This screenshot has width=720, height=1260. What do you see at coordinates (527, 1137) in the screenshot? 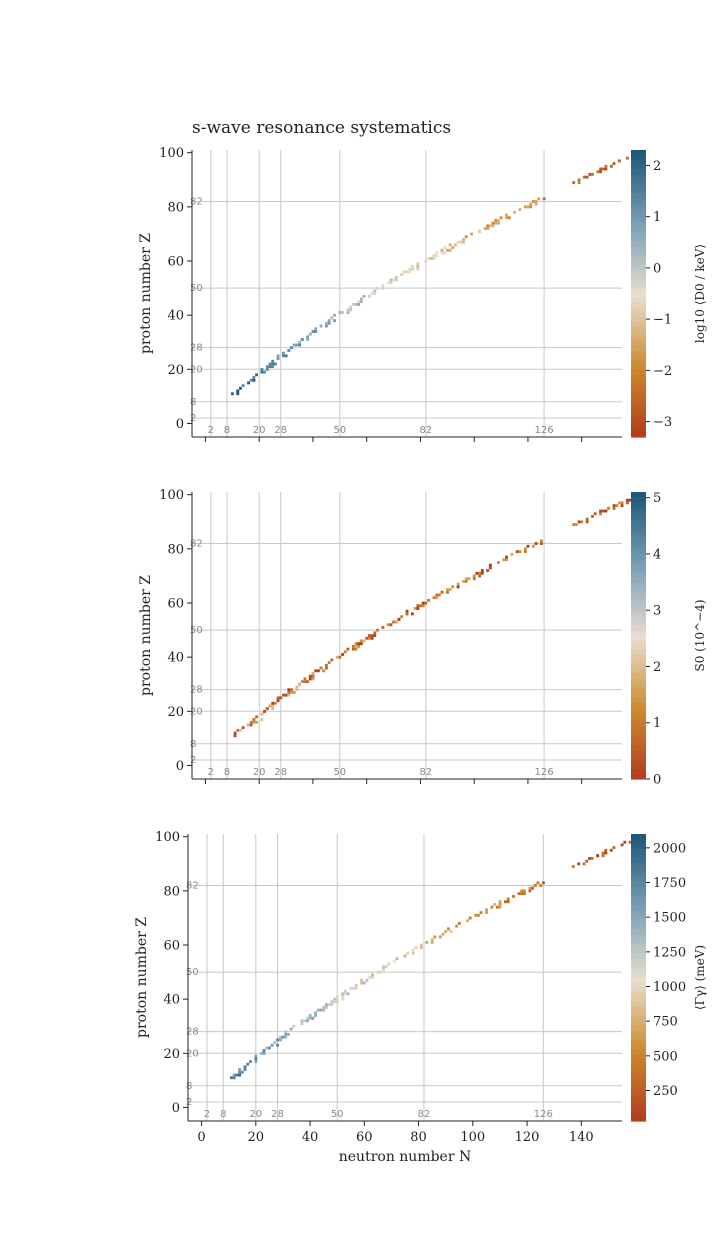
I see `x-tick-label: 120` at bounding box center [527, 1137].